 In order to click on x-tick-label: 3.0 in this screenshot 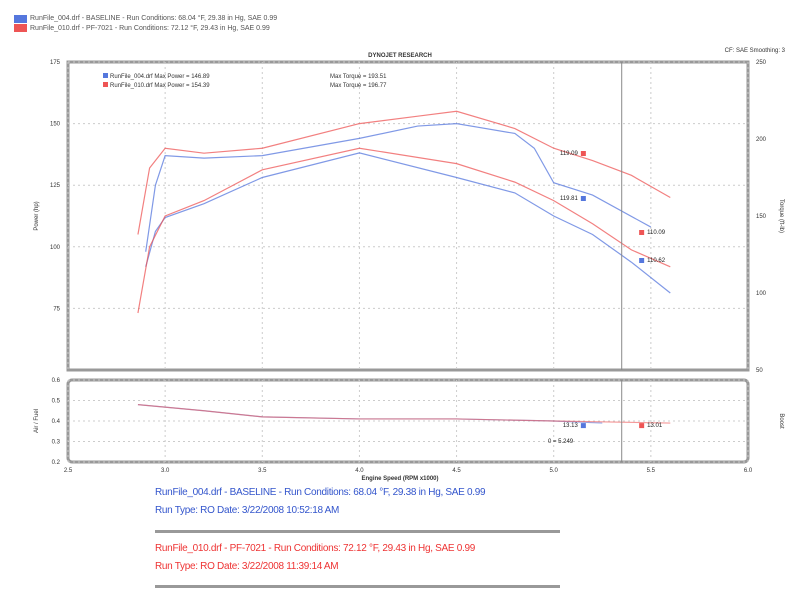, I will do `click(165, 471)`.